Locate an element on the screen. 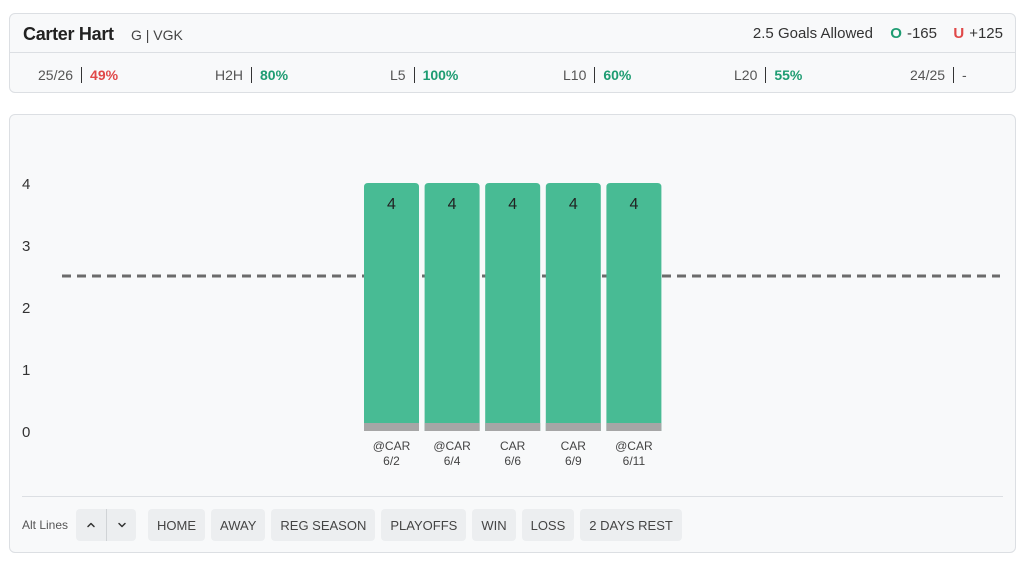 The image size is (1024, 563). x-tick-label: 6/2 is located at coordinates (391, 461).